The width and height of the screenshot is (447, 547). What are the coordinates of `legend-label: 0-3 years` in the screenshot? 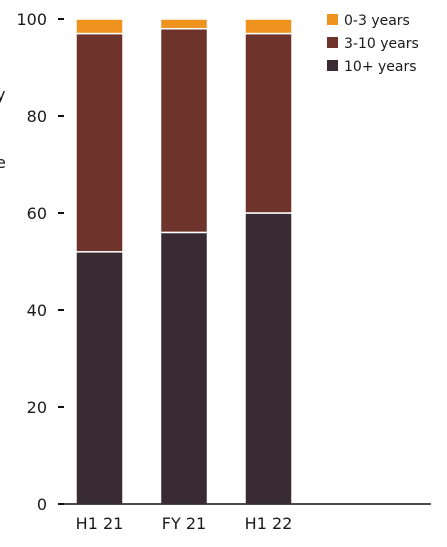 It's located at (377, 21).